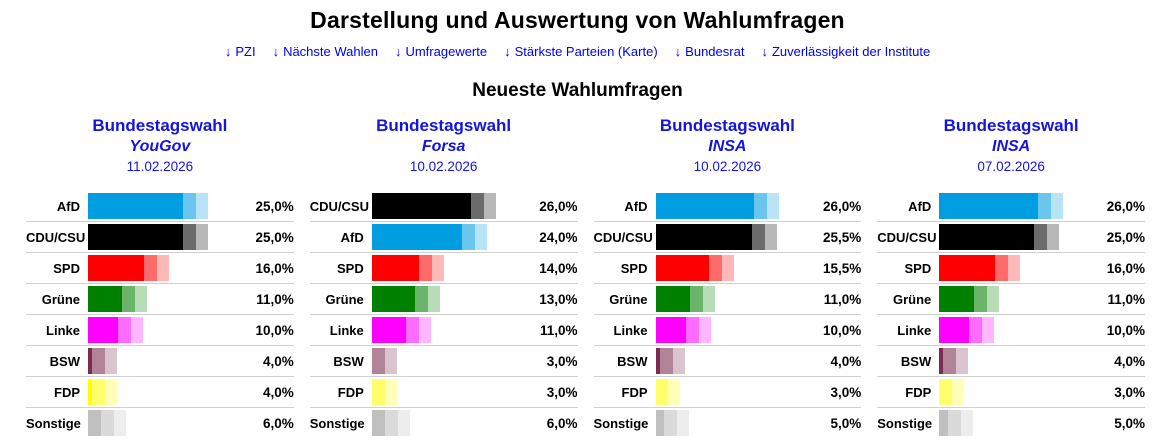 The image size is (1155, 446). I want to click on chart-header: Bundestagswahl Forsa 10.02.2026, so click(444, 145).